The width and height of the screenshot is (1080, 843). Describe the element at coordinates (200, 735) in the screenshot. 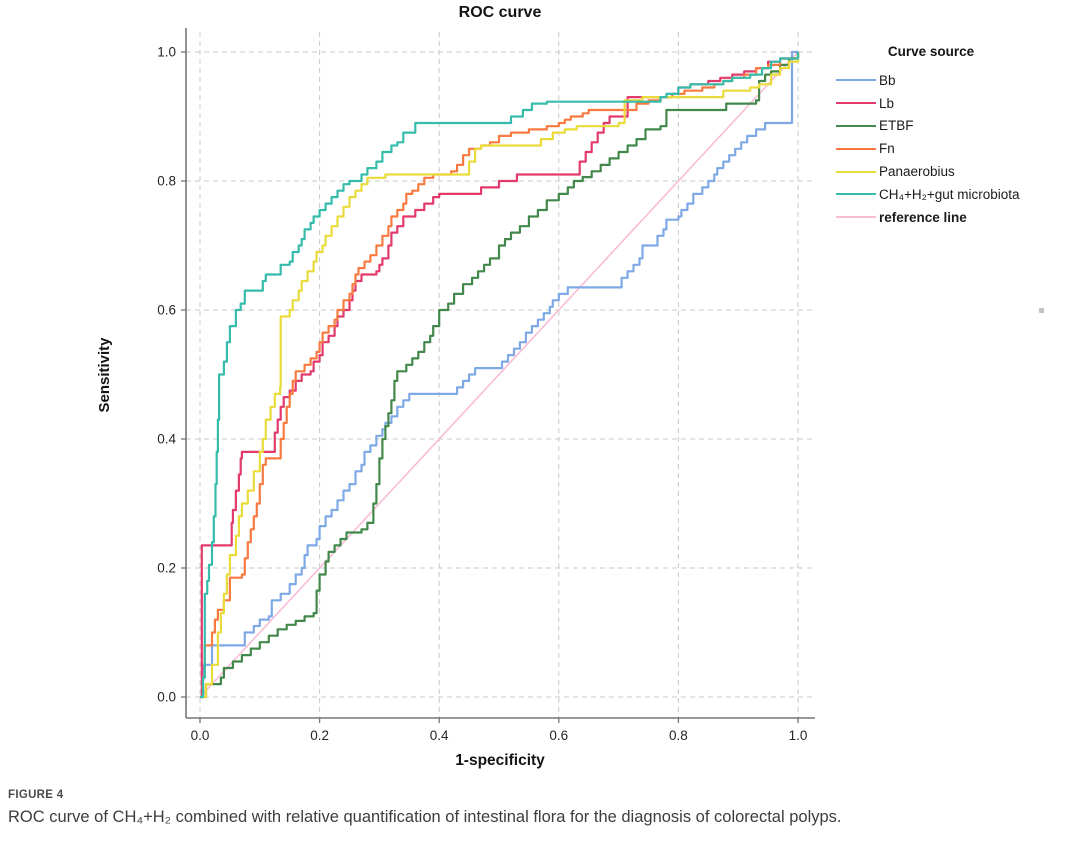

I see `x-tick-label: 0.0` at that location.